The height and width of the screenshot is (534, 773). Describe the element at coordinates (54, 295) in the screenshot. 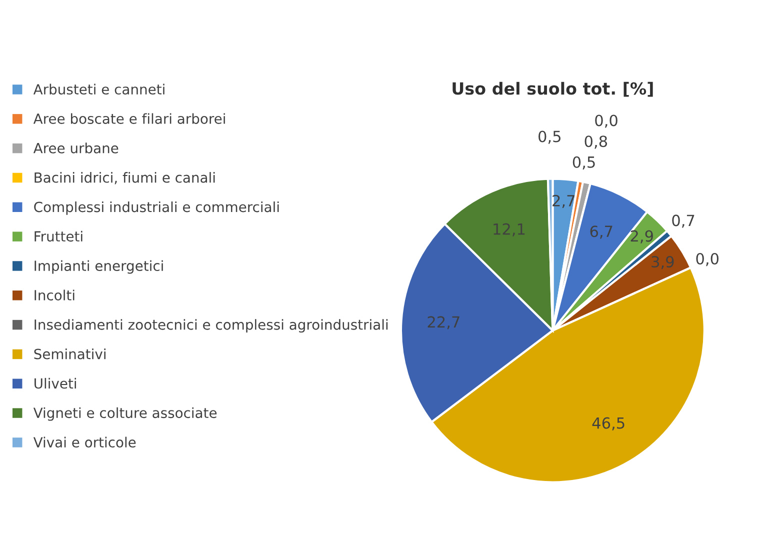

I see `legend-label: Incolti` at that location.